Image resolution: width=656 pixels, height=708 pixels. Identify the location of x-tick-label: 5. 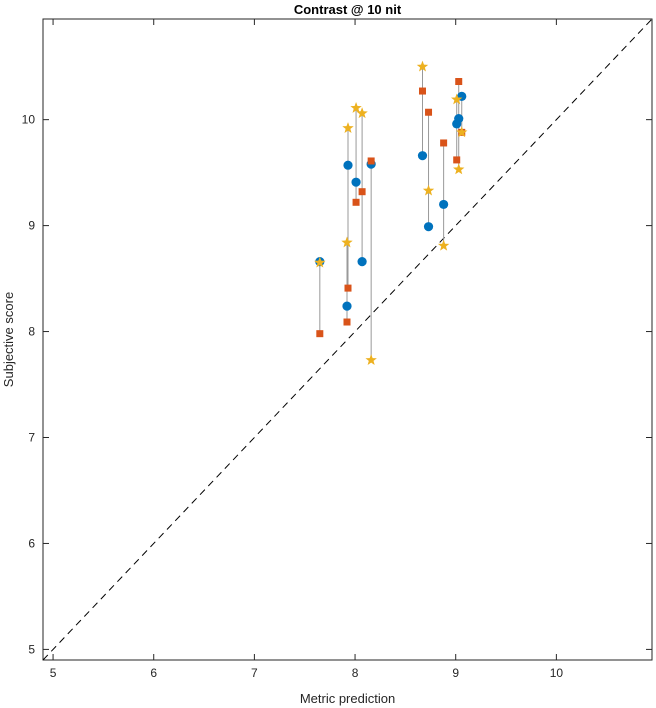
(53, 673).